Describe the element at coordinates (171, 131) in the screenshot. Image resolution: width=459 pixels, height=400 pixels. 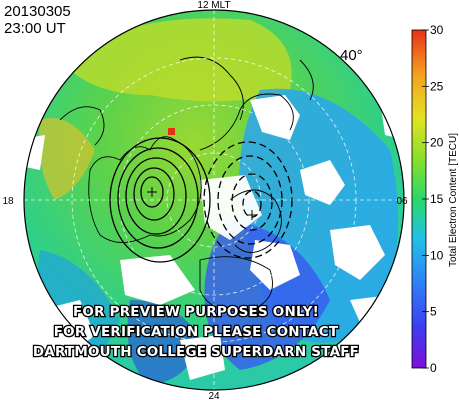
I see `high-tec-marker` at that location.